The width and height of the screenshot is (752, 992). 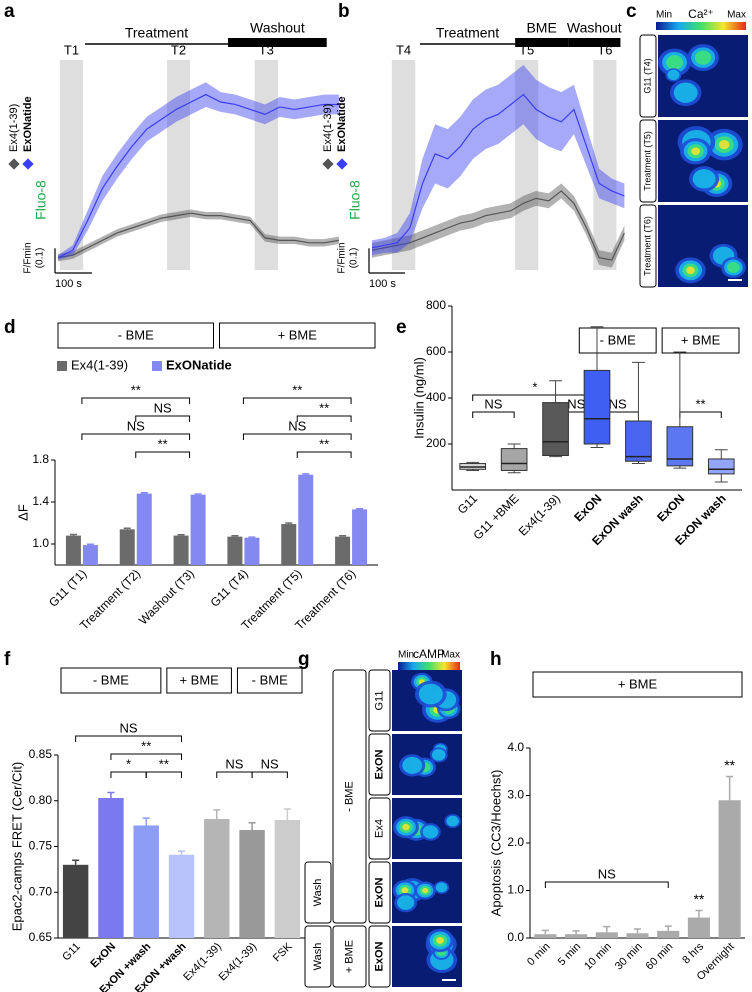 What do you see at coordinates (71, 49) in the screenshot?
I see `window-label: T1` at bounding box center [71, 49].